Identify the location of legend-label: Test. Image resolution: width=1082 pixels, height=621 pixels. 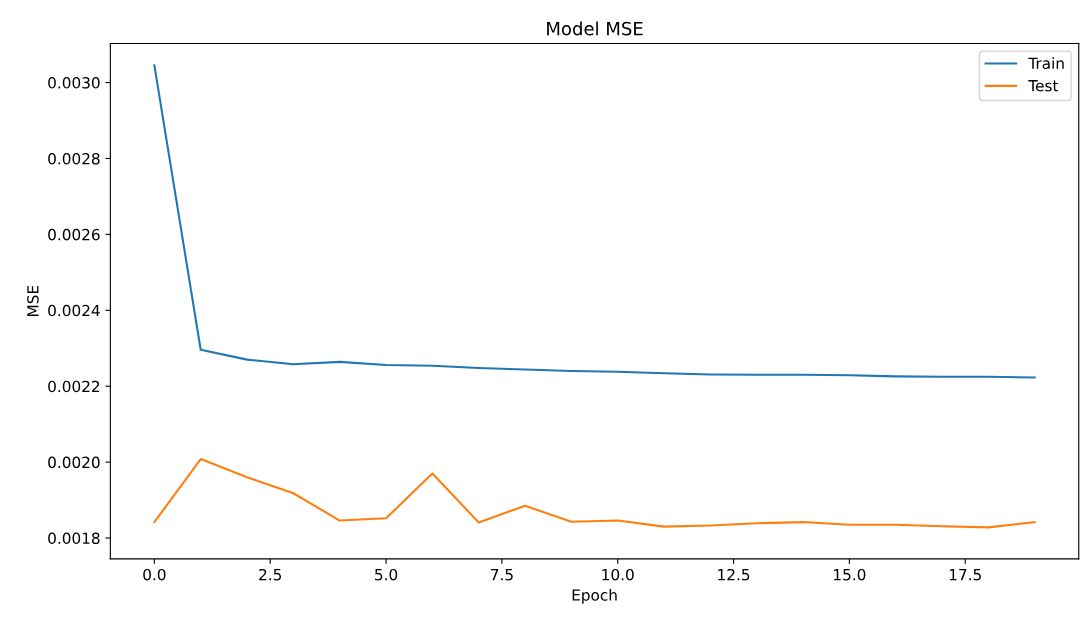
(1043, 86).